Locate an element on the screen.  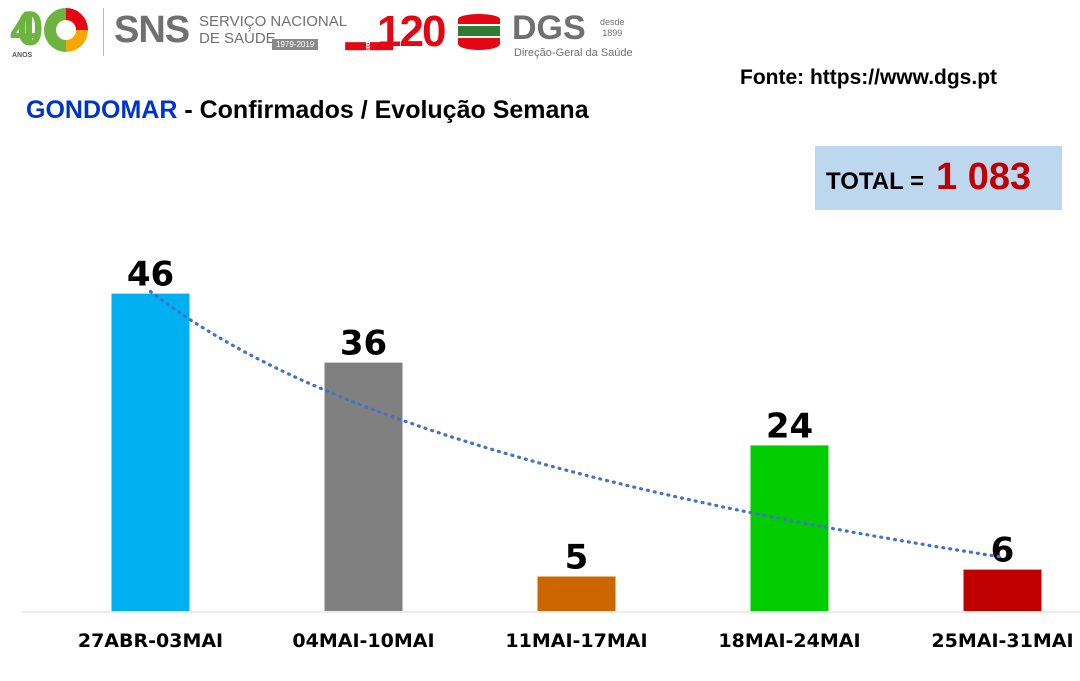
source-label: Fonte: https://www.dgs.pt is located at coordinates (869, 77).